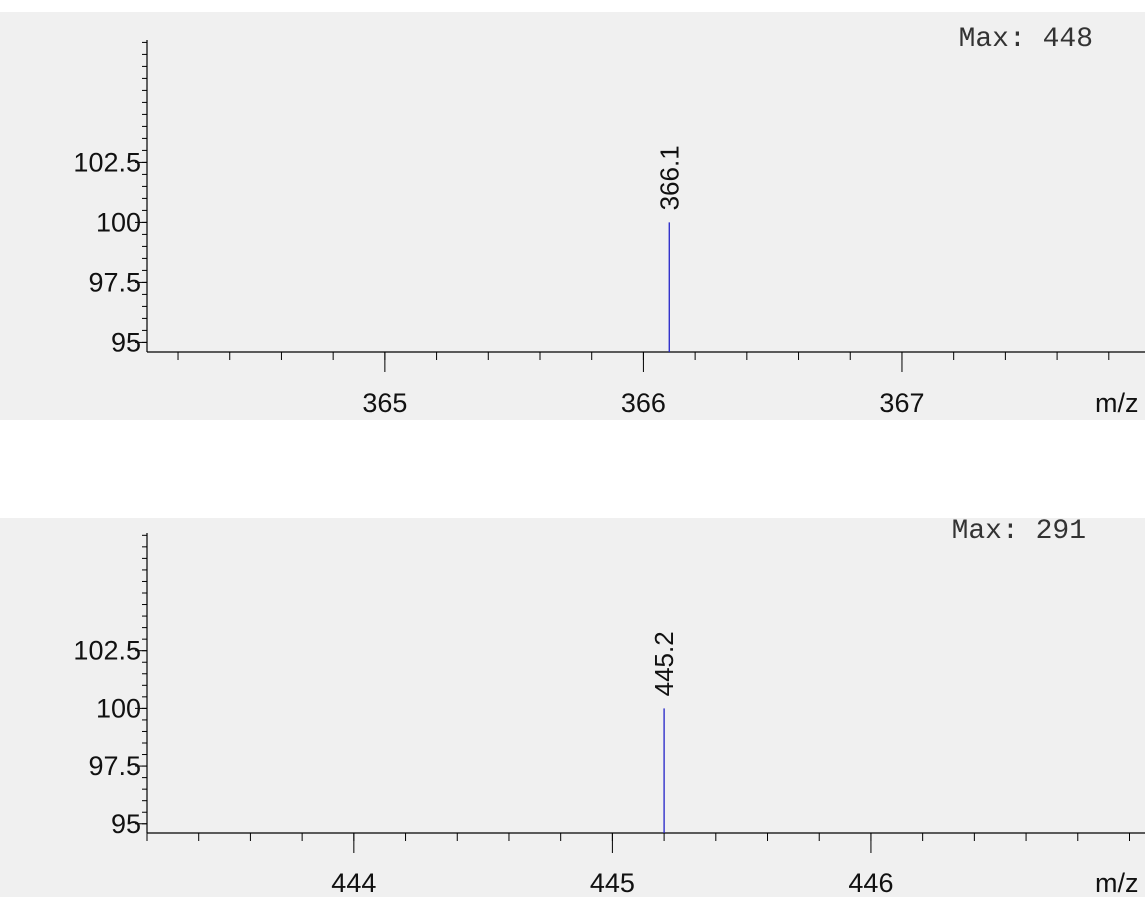  What do you see at coordinates (384, 403) in the screenshot?
I see `x-tick-label: 365` at bounding box center [384, 403].